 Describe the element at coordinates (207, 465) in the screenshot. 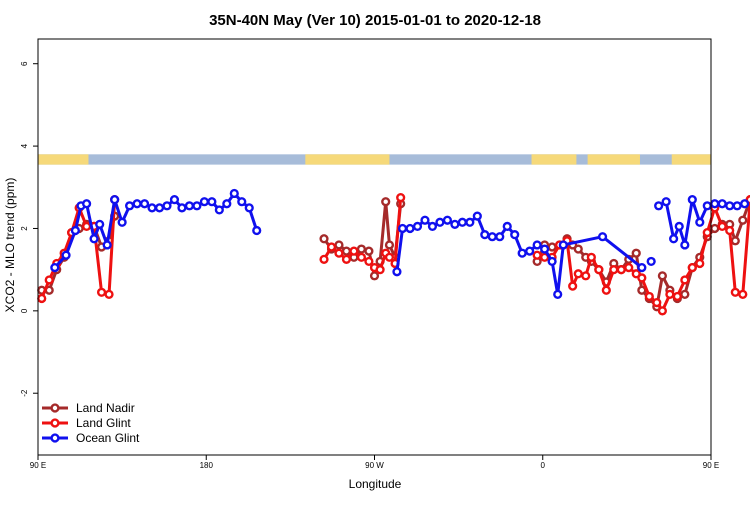

I see `x-tick-label: 180` at that location.